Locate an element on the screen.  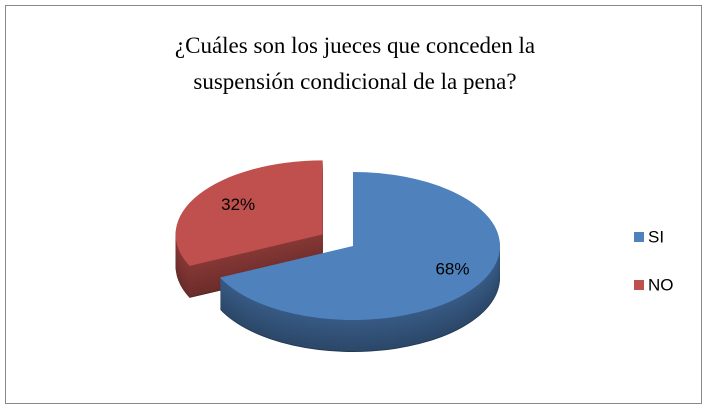
legend-label: NO is located at coordinates (661, 284).